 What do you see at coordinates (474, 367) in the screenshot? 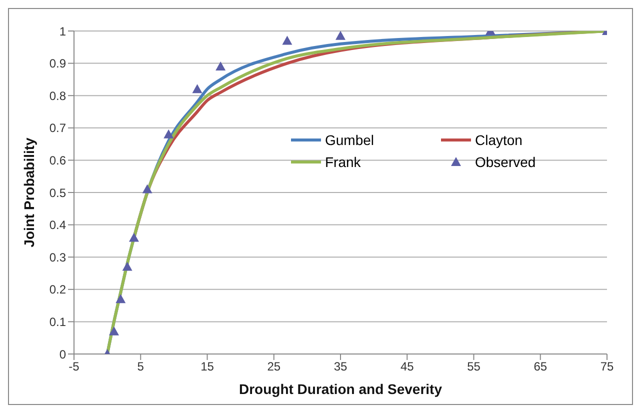
I see `x-tick-label: 55` at bounding box center [474, 367].